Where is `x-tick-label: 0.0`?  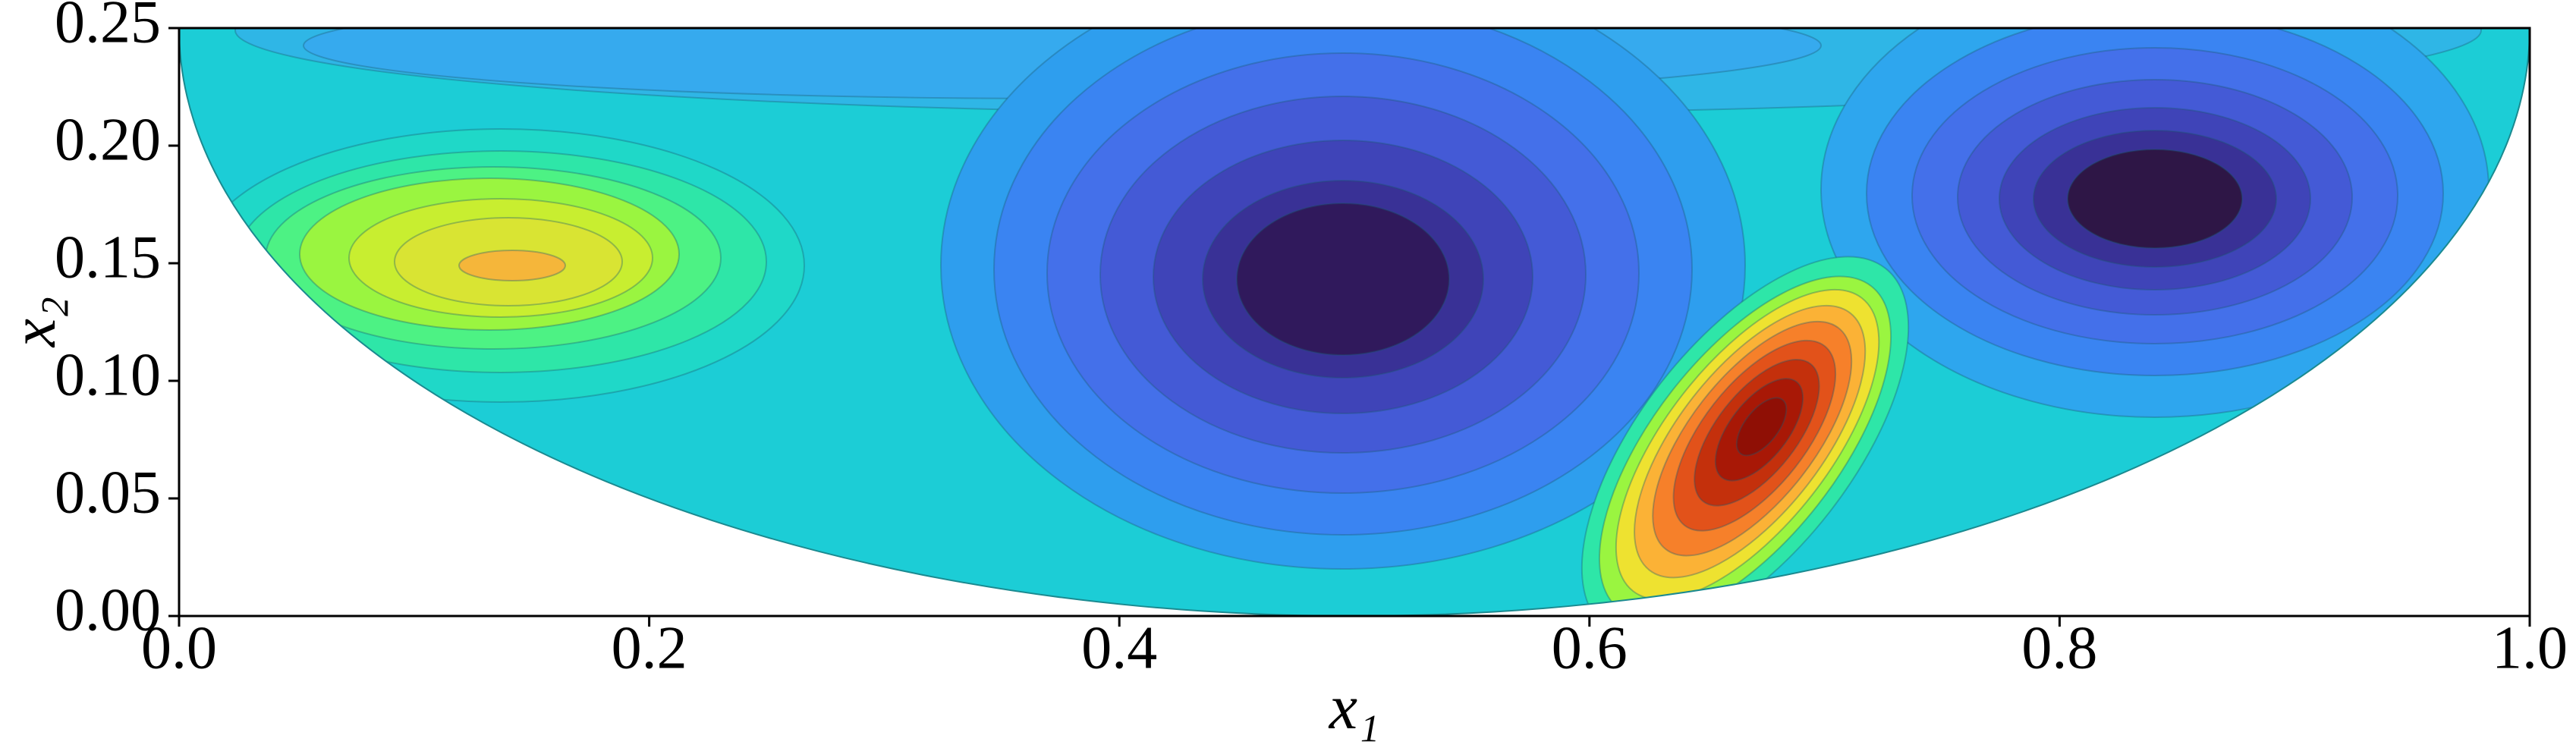 x-tick-label: 0.0 is located at coordinates (179, 647).